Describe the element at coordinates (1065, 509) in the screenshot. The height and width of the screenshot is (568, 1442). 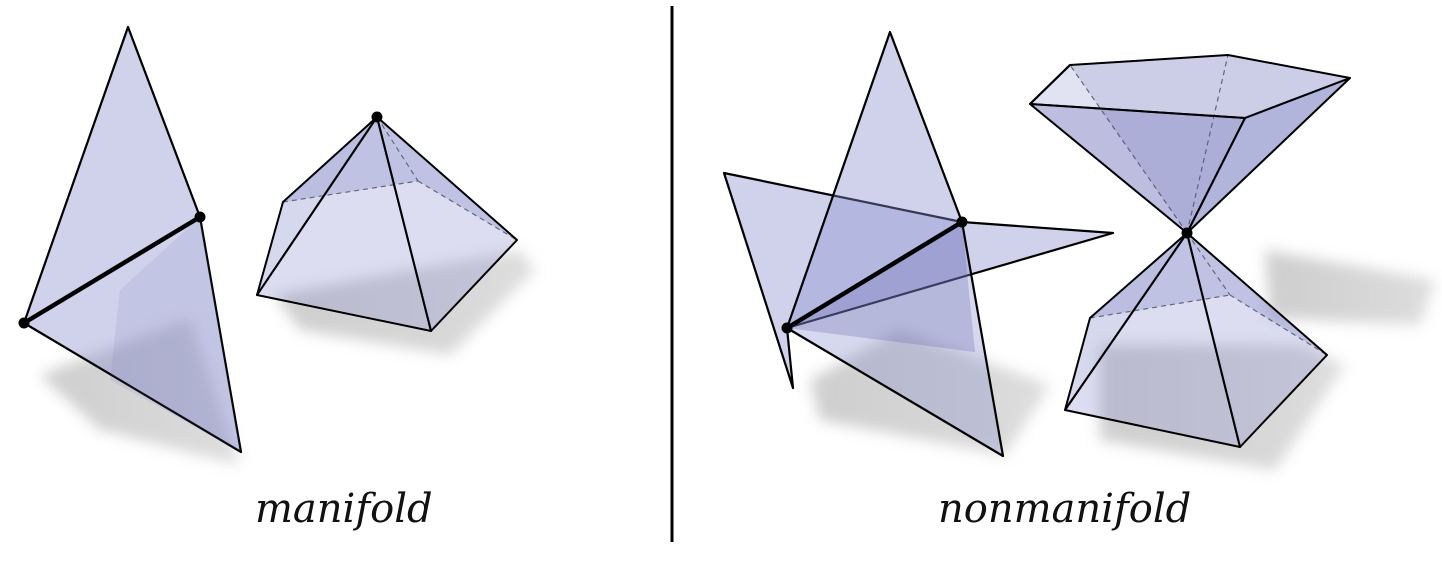
I see `nonmanifold-caption: nonmanifold` at that location.